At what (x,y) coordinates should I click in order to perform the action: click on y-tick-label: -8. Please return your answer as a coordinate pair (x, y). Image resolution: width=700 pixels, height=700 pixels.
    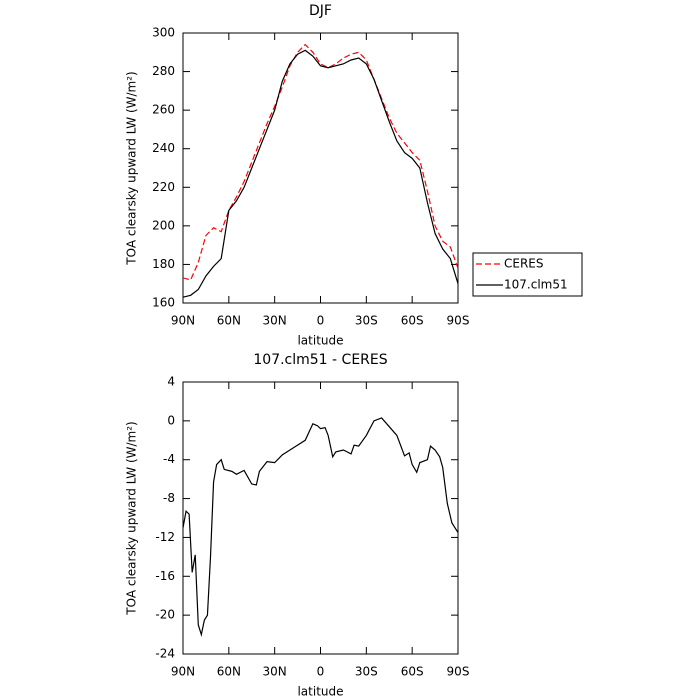
    Looking at the image, I should click on (169, 498).